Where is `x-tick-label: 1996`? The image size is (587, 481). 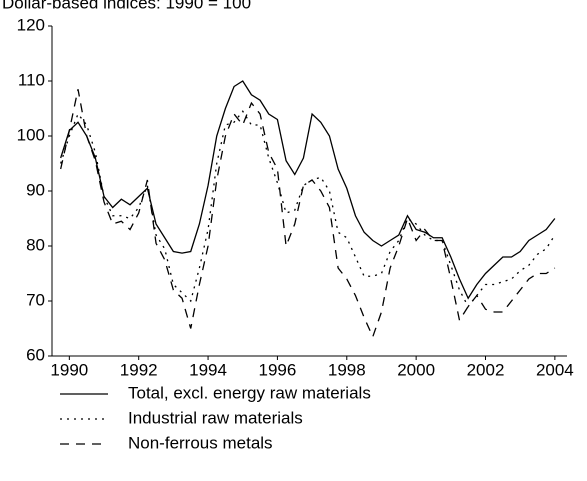 x-tick-label: 1996 is located at coordinates (278, 369).